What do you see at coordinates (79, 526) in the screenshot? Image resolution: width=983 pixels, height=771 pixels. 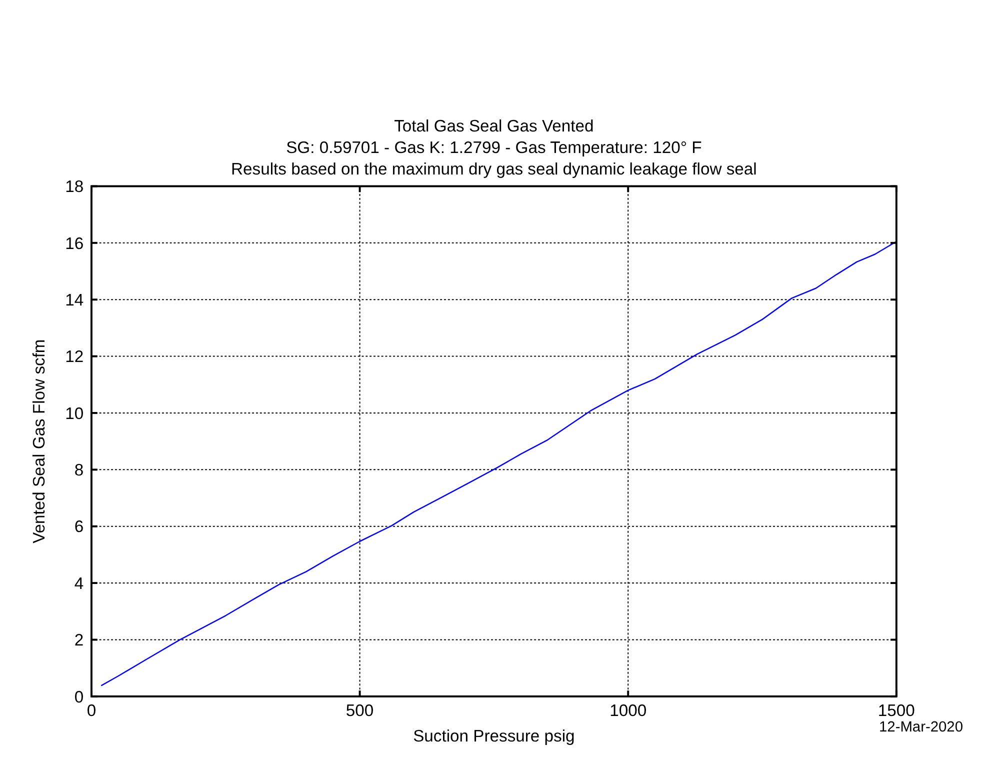 I see `y-tick-label: 6` at bounding box center [79, 526].